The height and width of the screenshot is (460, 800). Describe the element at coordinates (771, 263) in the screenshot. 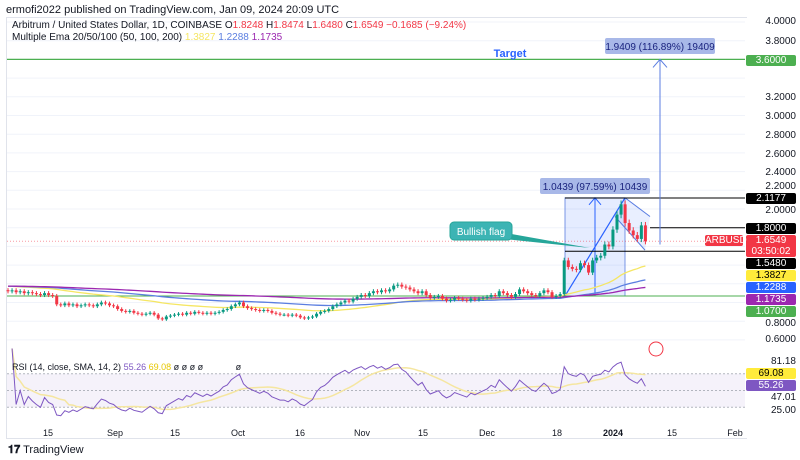

I see `price-tag: 1.5480` at that location.